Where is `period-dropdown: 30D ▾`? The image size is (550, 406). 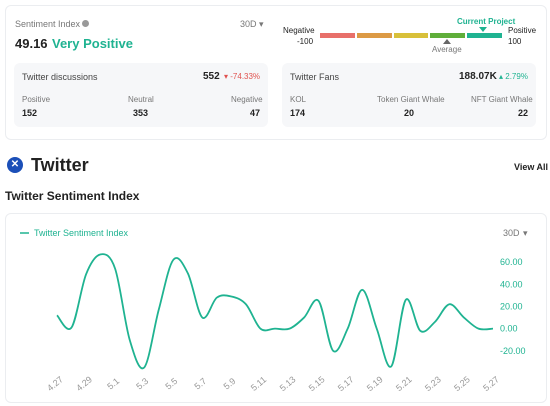 period-dropdown: 30D ▾ is located at coordinates (252, 24).